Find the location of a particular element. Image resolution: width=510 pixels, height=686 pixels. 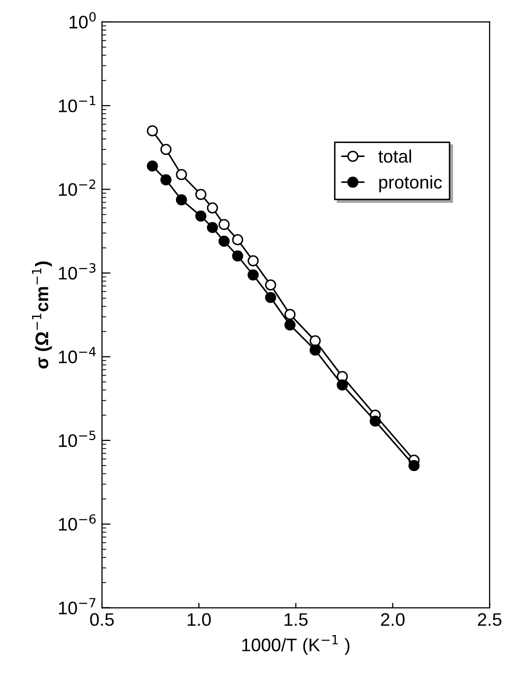

x-tick-label: 1.5 is located at coordinates (296, 619).